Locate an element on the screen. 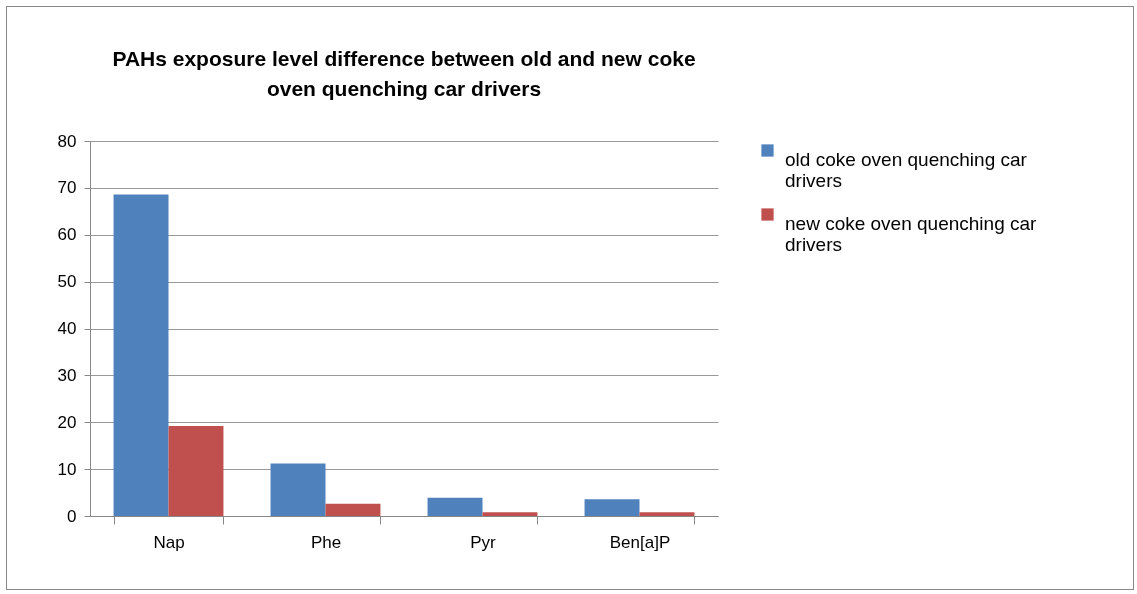  chart-title: PAHs exposure level difference between old and new coke oven quenching car drivers is located at coordinates (404, 73).